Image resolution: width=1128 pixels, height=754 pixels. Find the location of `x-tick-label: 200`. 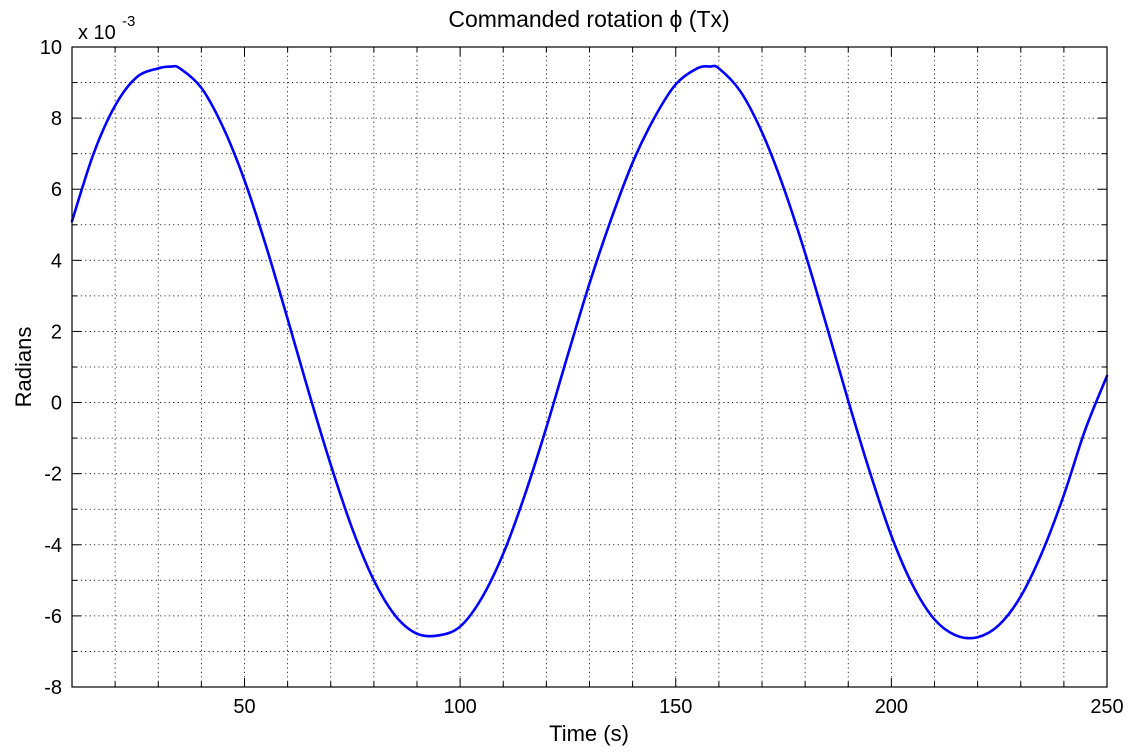

x-tick-label: 200 is located at coordinates (891, 707).